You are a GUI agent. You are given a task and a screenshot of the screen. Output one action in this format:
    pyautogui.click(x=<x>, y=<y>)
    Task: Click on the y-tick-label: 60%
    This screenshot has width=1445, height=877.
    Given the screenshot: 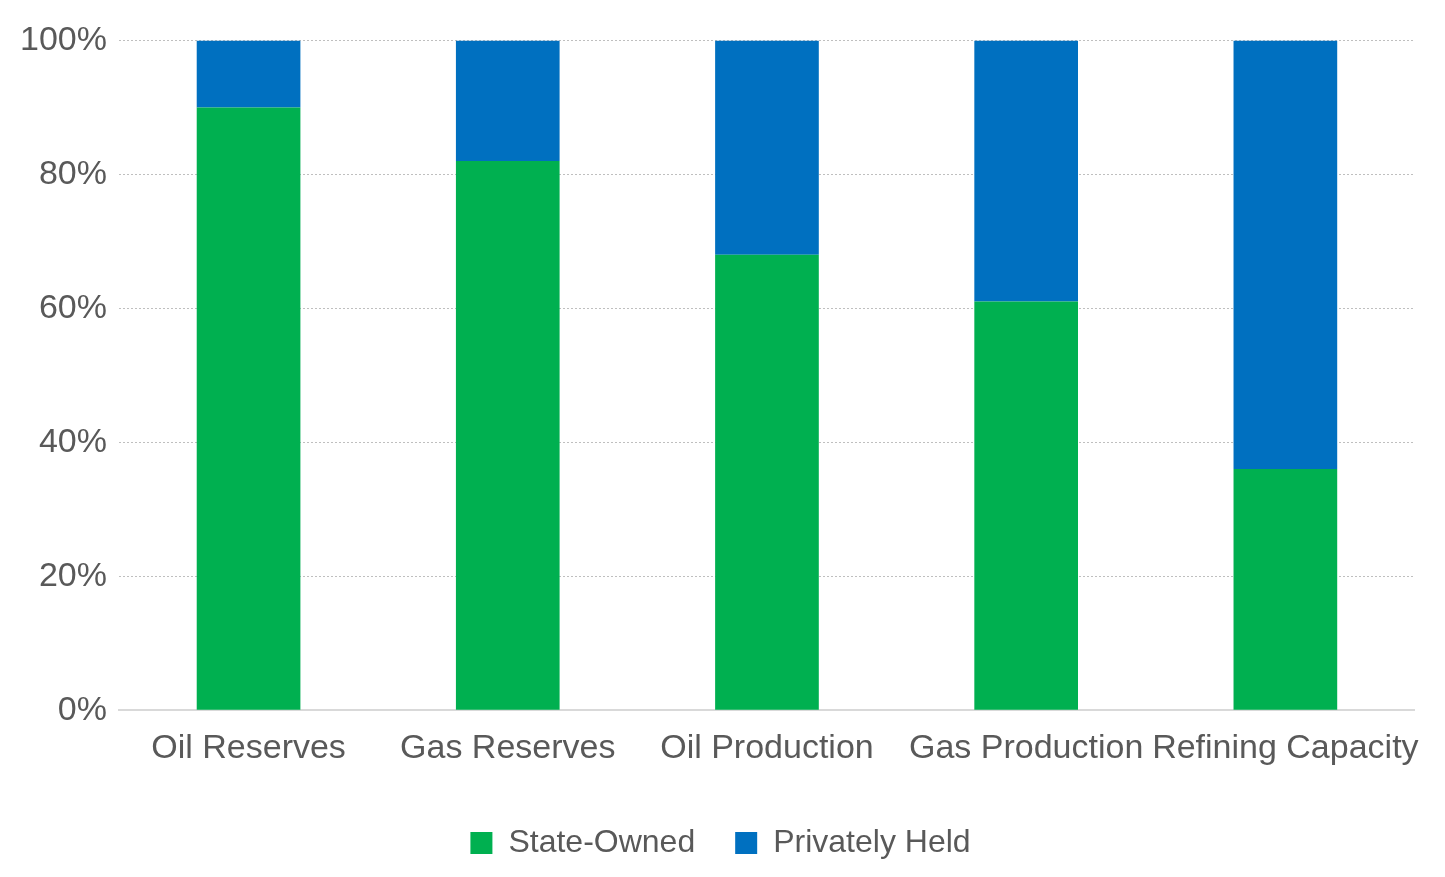 What is the action you would take?
    pyautogui.click(x=72, y=305)
    